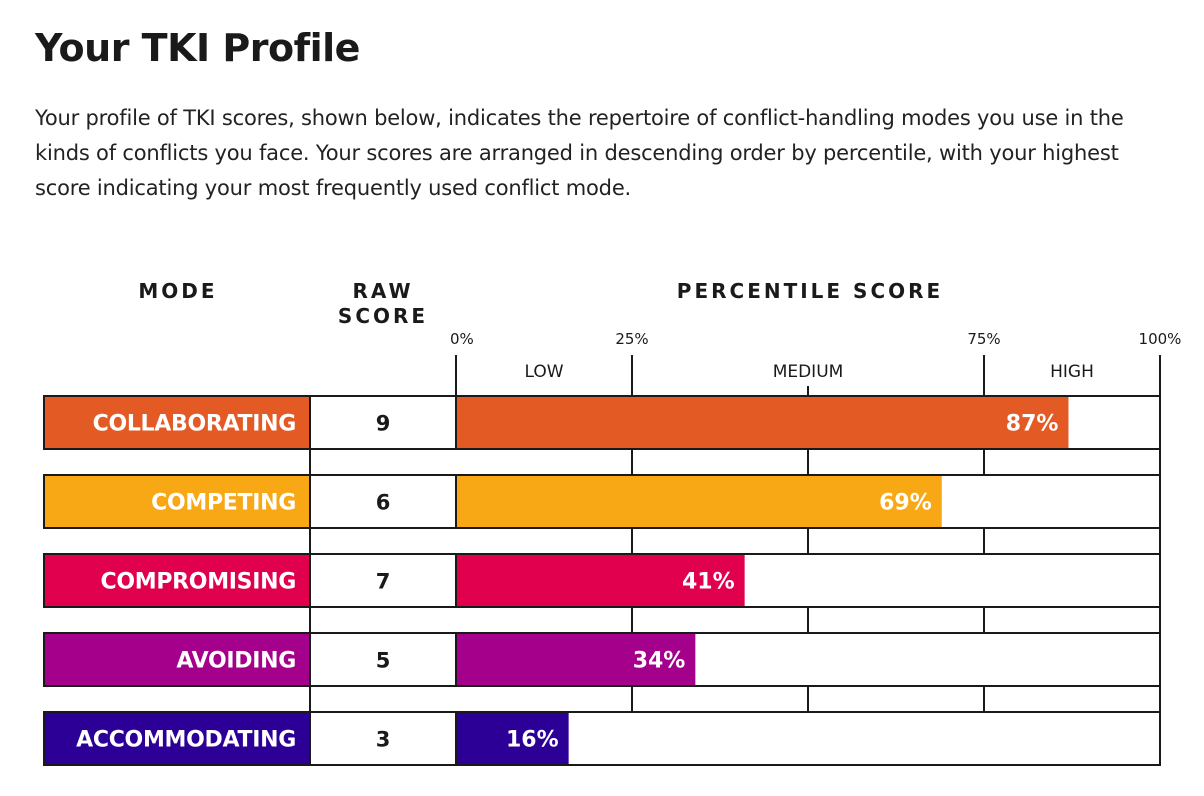  What do you see at coordinates (383, 316) in the screenshot?
I see `header-score: SCORE` at bounding box center [383, 316].